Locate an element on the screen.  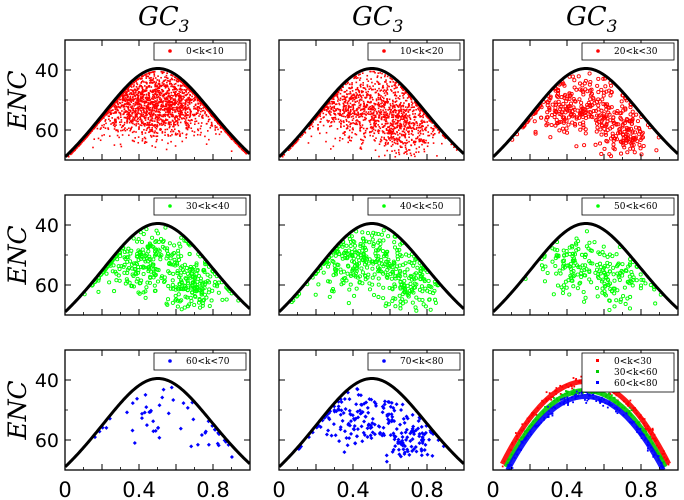
axis-ticks is located at coordinates (585, 100).